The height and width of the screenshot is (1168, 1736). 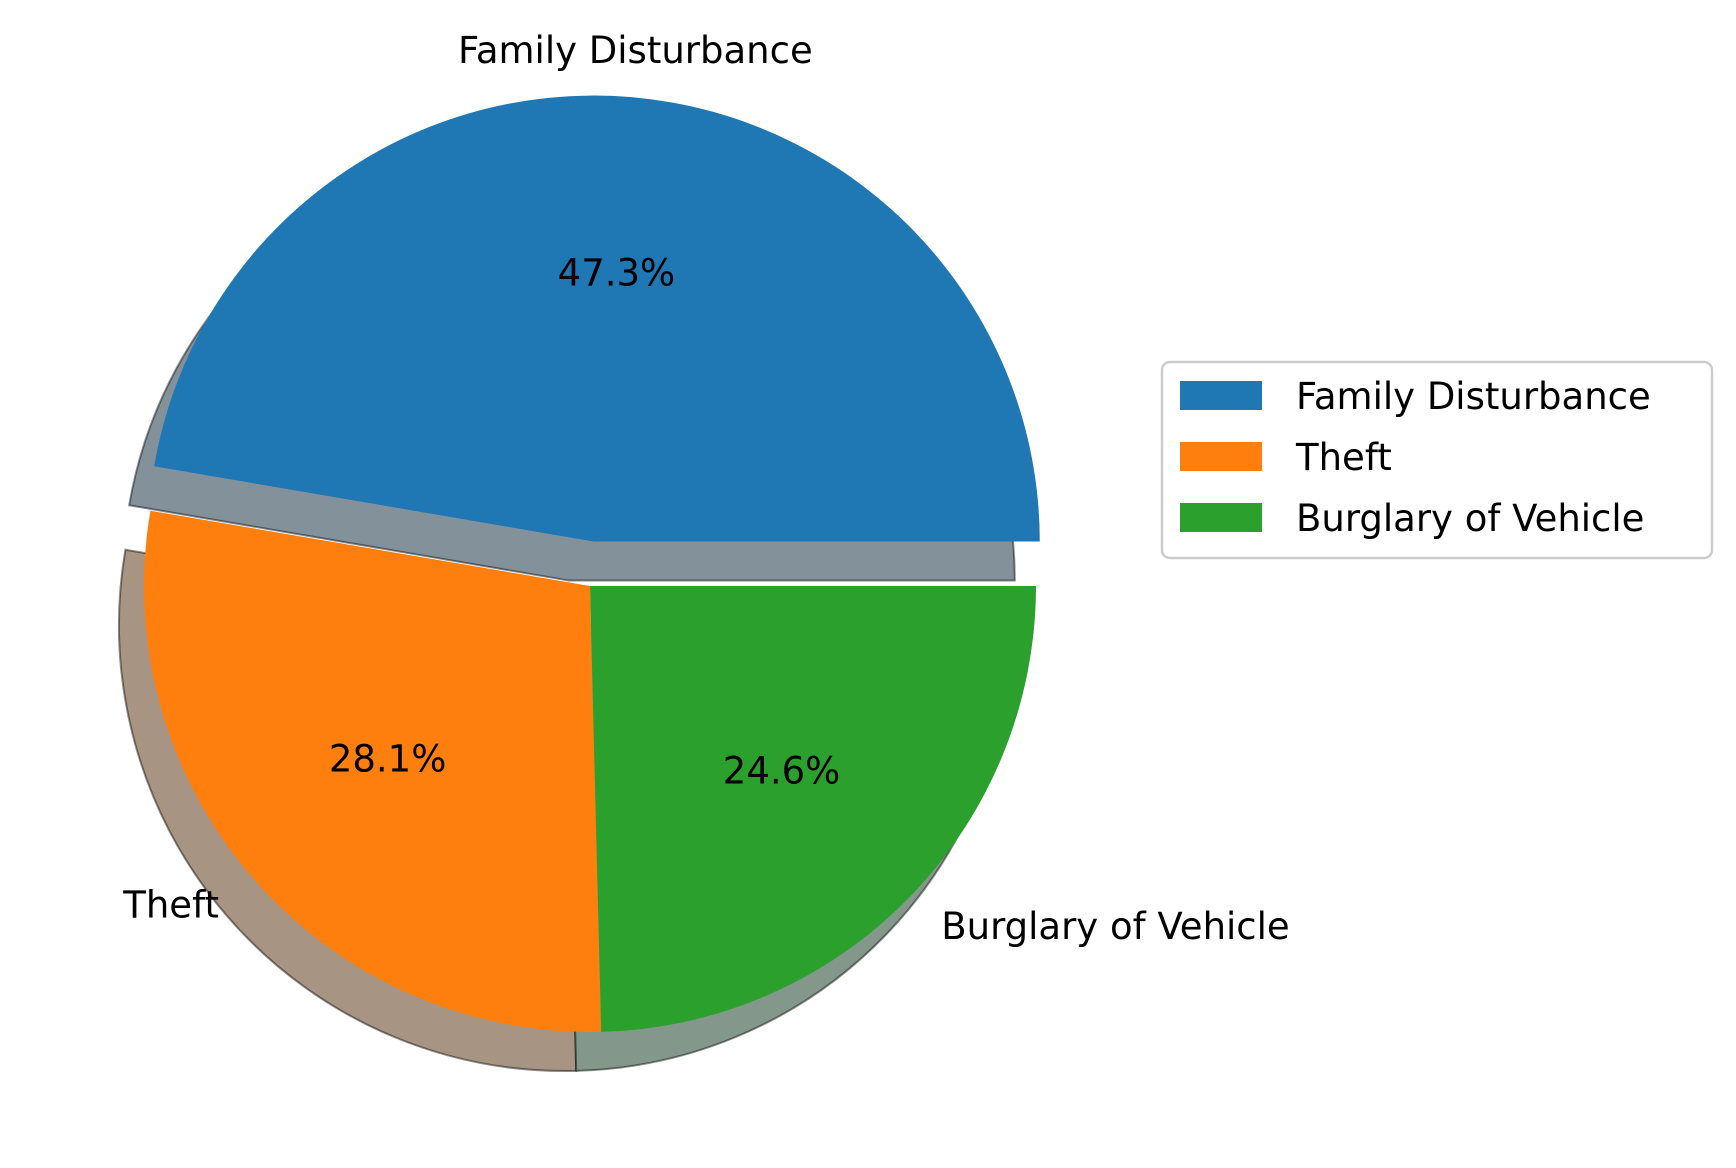 What do you see at coordinates (1473, 396) in the screenshot?
I see `legend-label-family-disturbance: Family Disturbance` at bounding box center [1473, 396].